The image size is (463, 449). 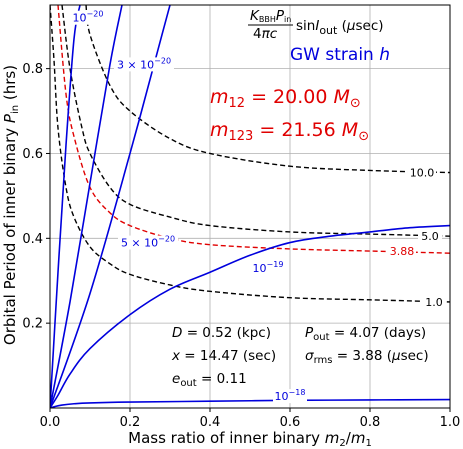 What do you see at coordinates (210, 422) in the screenshot?
I see `x-tick-label: 0.4` at bounding box center [210, 422].